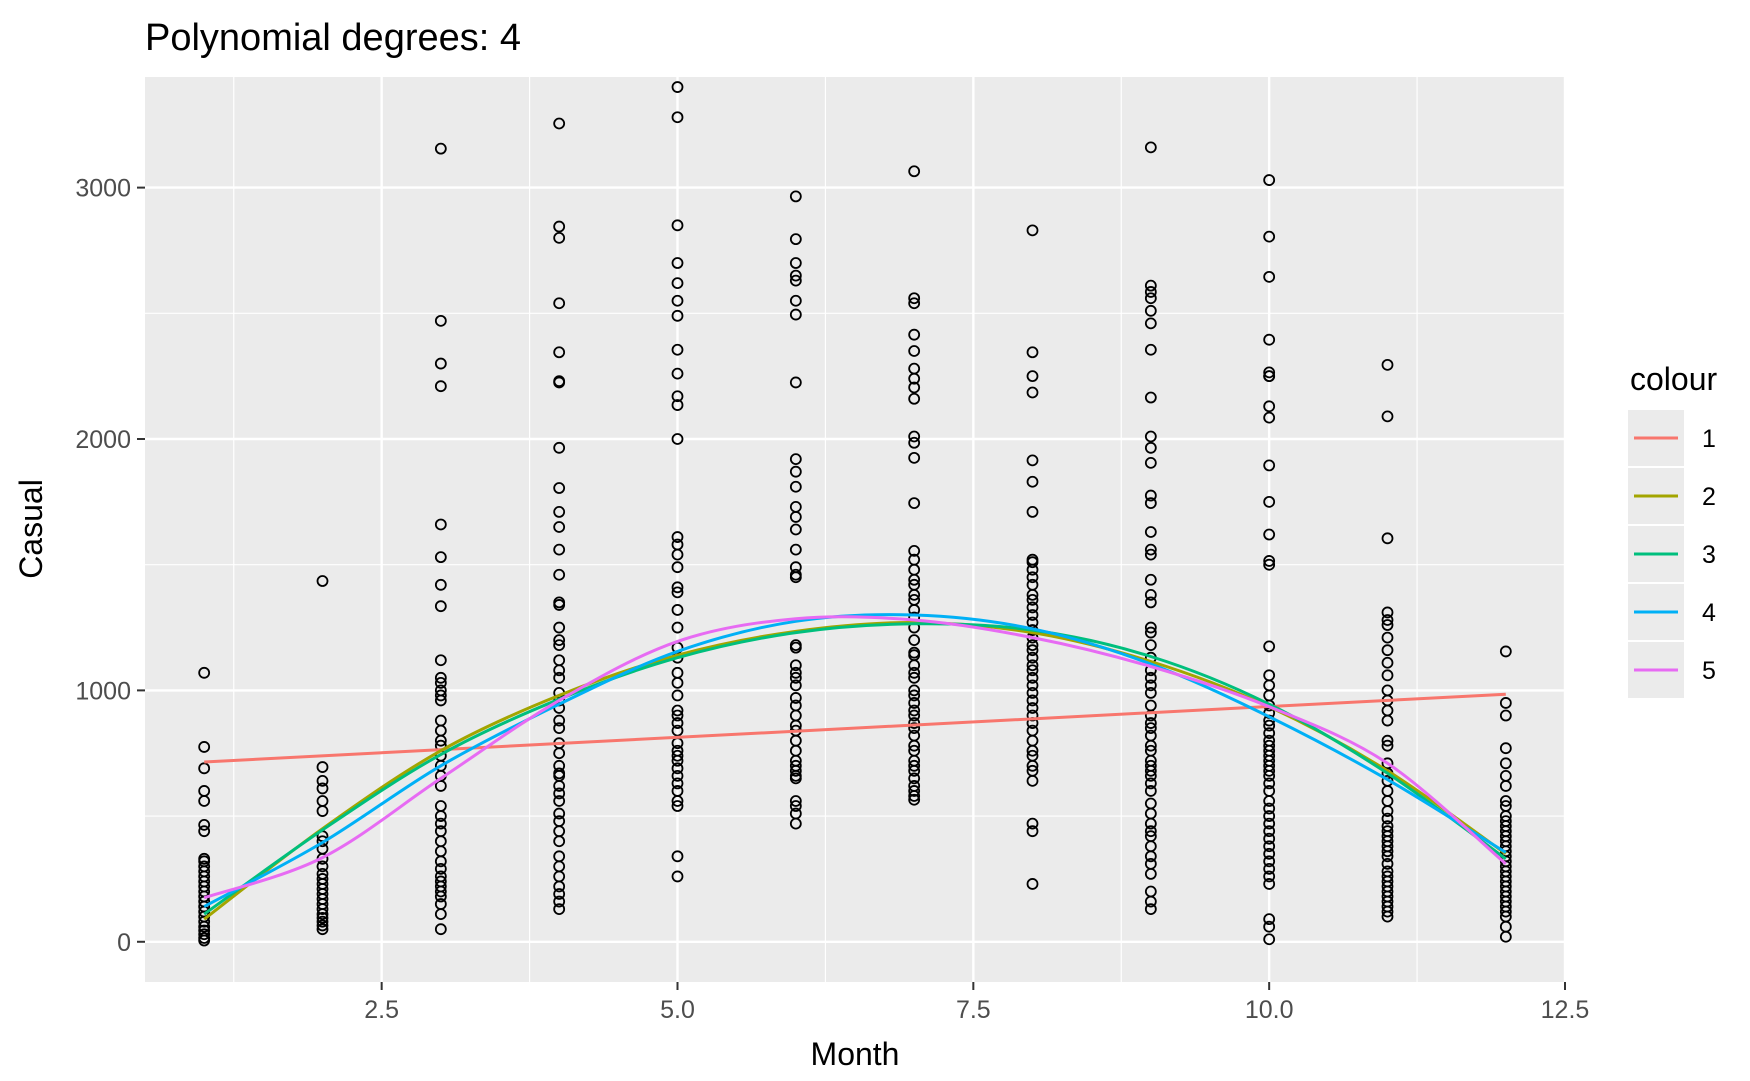 The width and height of the screenshot is (1750, 1081). What do you see at coordinates (1709, 439) in the screenshot?
I see `legend-label: 1` at bounding box center [1709, 439].